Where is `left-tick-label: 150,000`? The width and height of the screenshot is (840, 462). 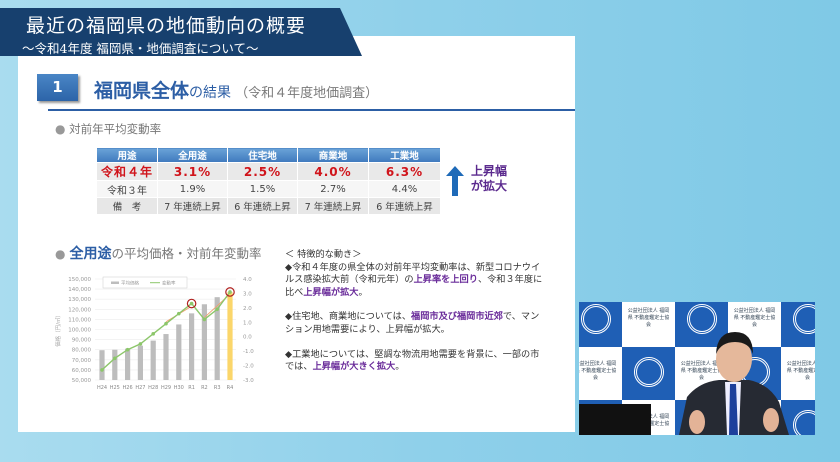
left-tick-label: 150,000 is located at coordinates (79, 280).